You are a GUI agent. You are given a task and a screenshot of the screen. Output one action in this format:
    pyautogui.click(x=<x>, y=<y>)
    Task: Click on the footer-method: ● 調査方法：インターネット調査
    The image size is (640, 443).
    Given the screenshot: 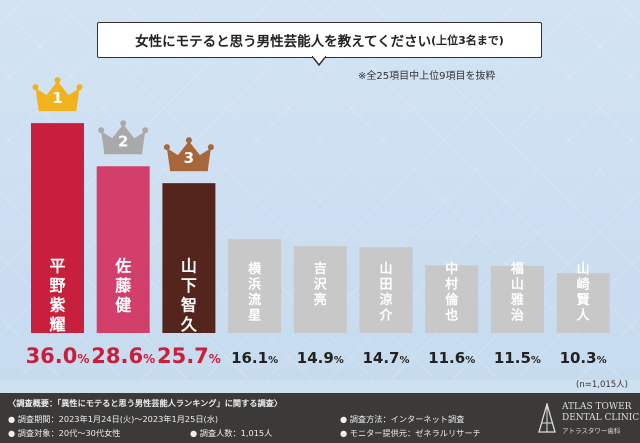 What is the action you would take?
    pyautogui.click(x=402, y=419)
    